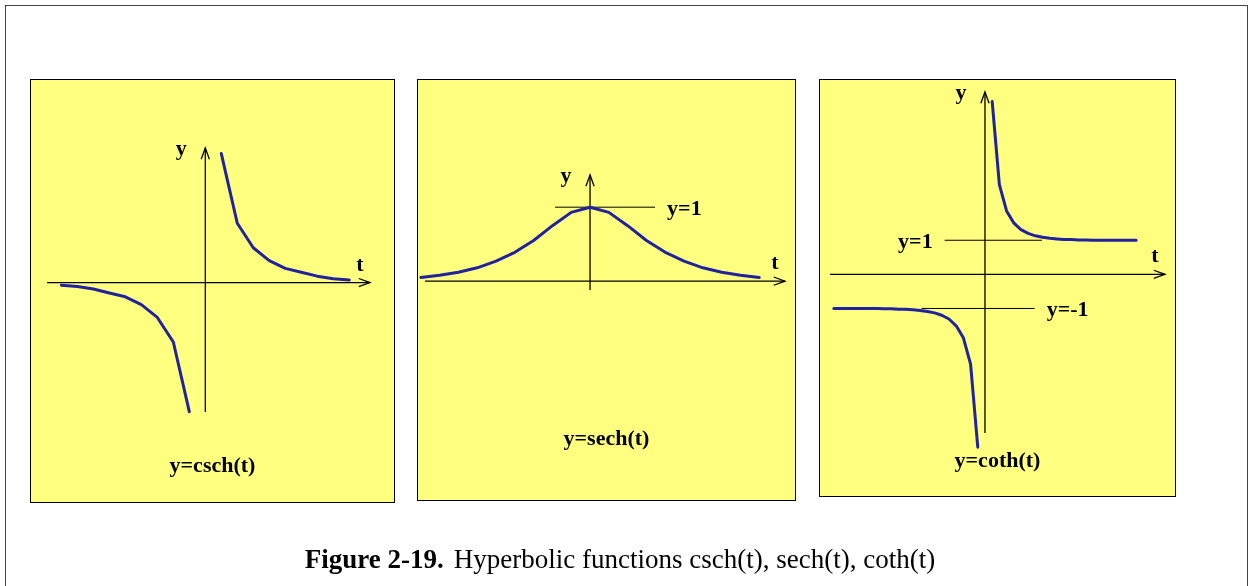  I want to click on text: y=coth(t), so click(997, 460).